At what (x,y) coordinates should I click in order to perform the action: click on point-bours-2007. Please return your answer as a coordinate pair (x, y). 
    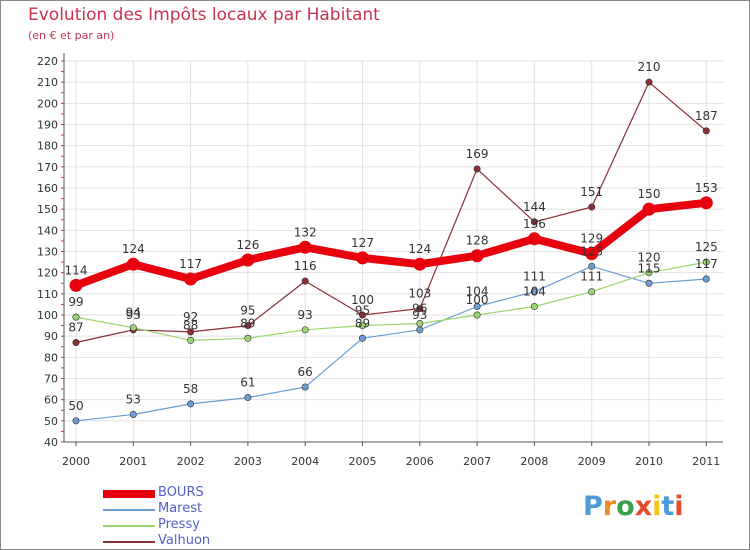
    Looking at the image, I should click on (477, 256).